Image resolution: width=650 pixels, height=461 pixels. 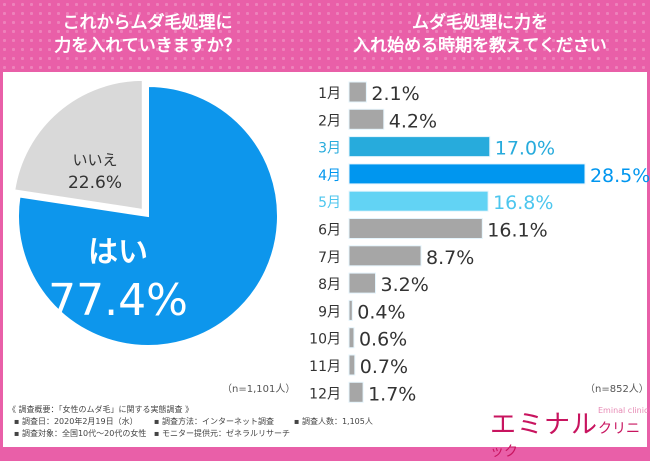 I want to click on bar-category-label: 5月, so click(x=329, y=203).